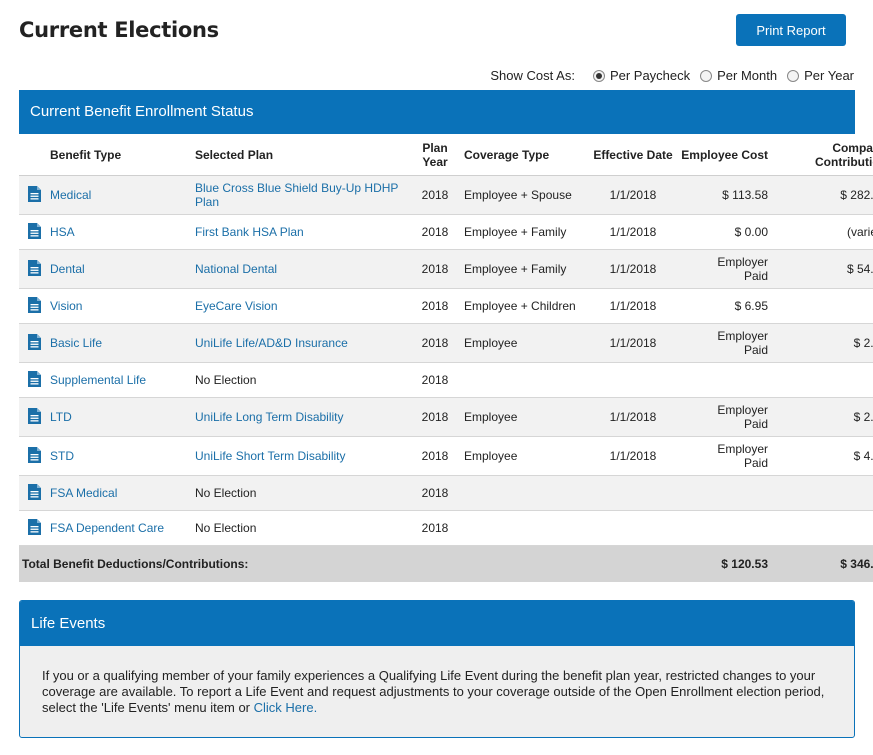  I want to click on plan-year-header: Plan Year, so click(435, 155).